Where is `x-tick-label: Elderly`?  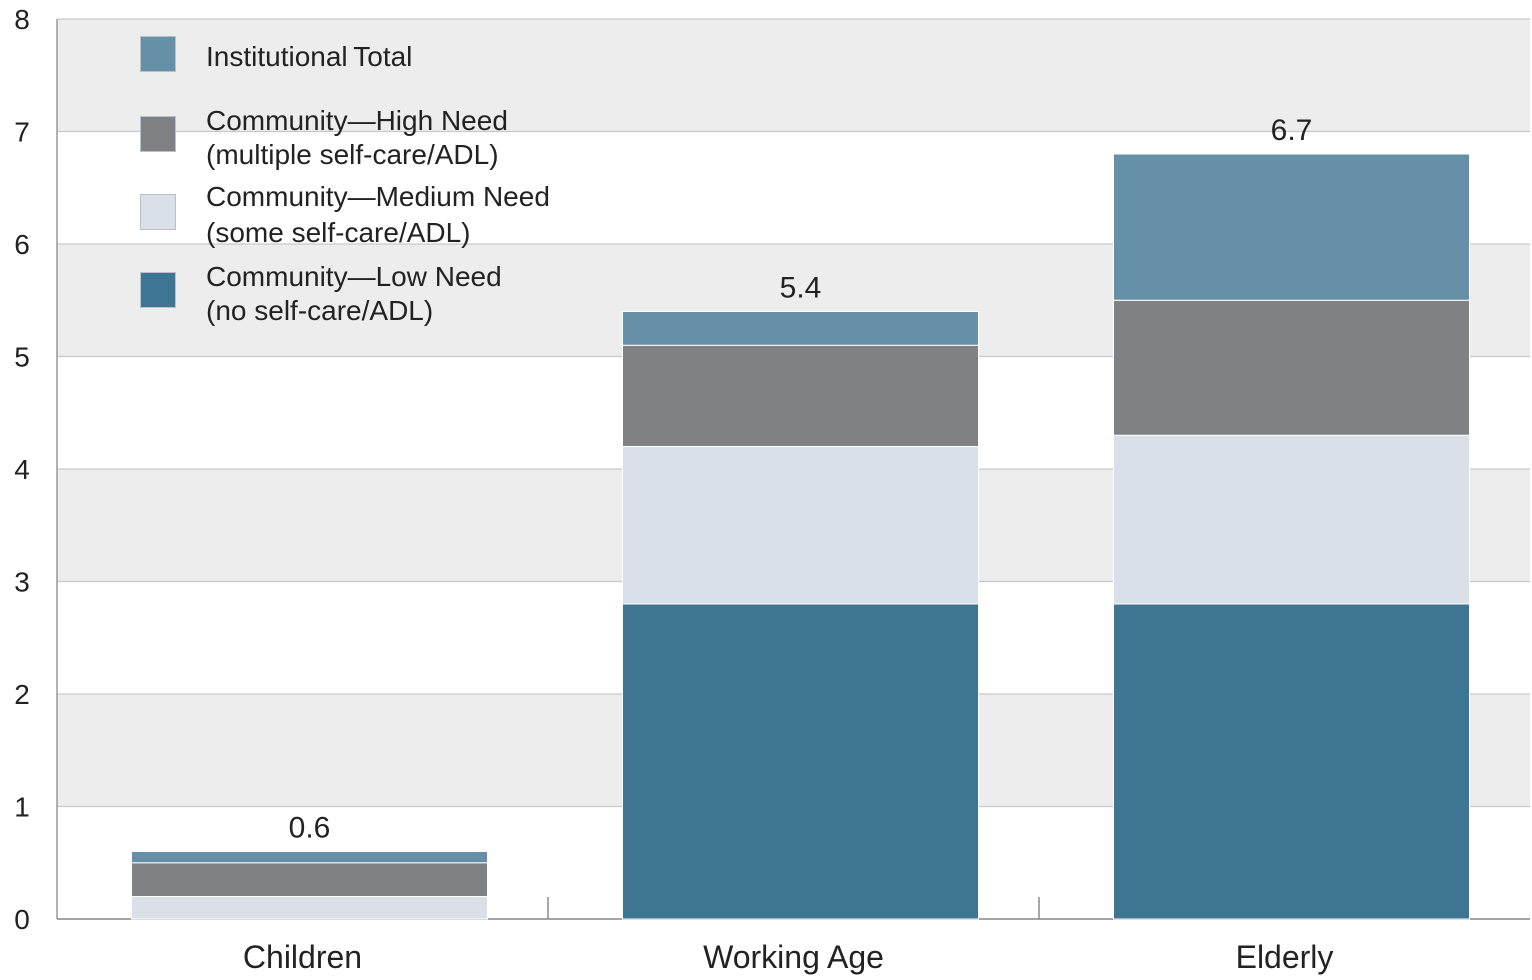
x-tick-label: Elderly is located at coordinates (1285, 957).